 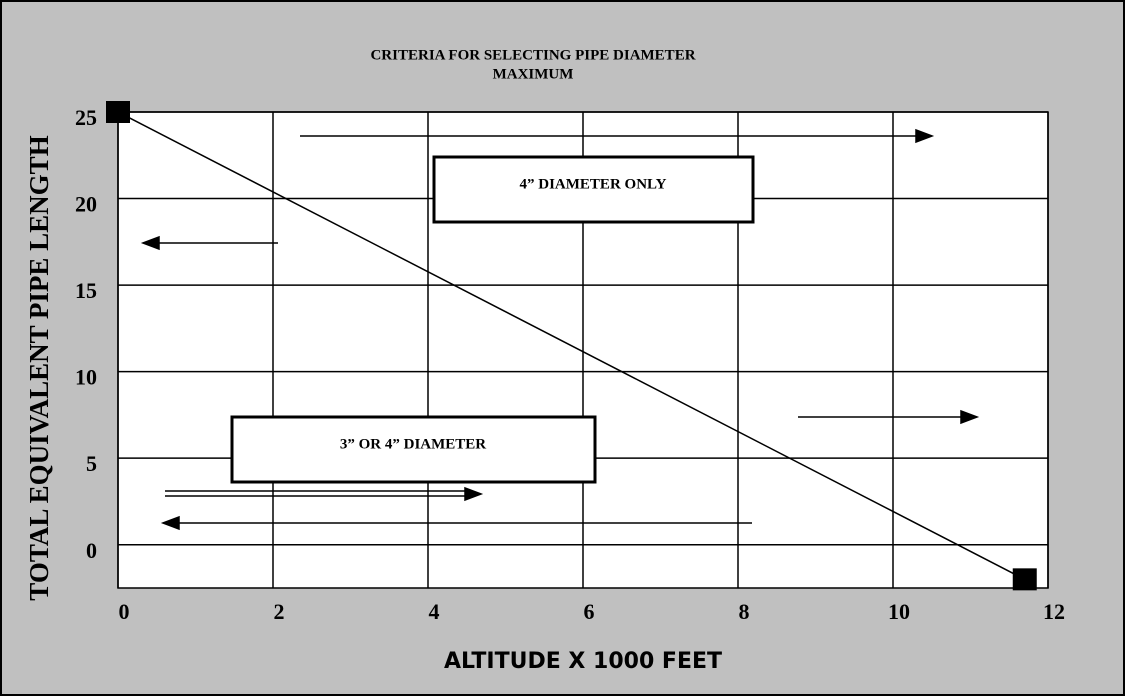 I want to click on y-tick-label: 10, so click(x=86, y=377).